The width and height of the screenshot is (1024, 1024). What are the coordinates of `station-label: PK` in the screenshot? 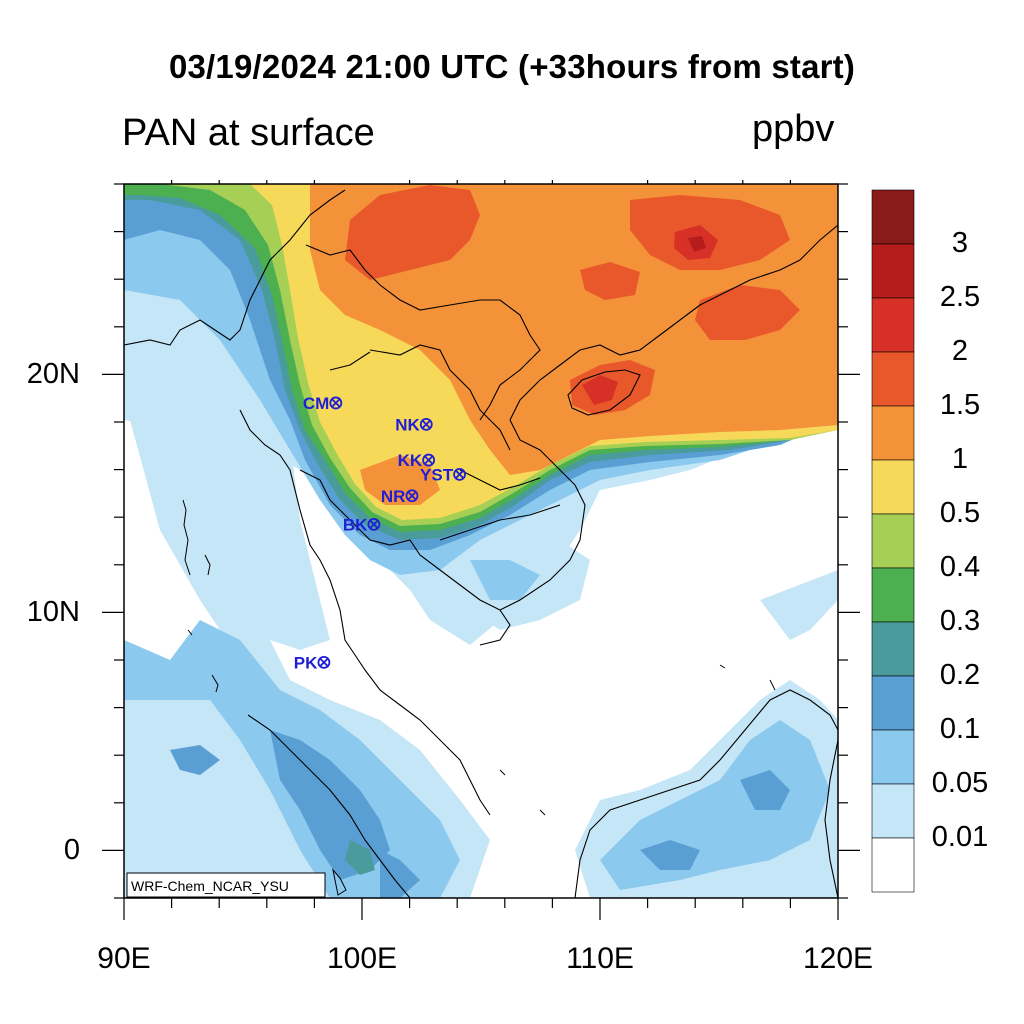 It's located at (306, 662).